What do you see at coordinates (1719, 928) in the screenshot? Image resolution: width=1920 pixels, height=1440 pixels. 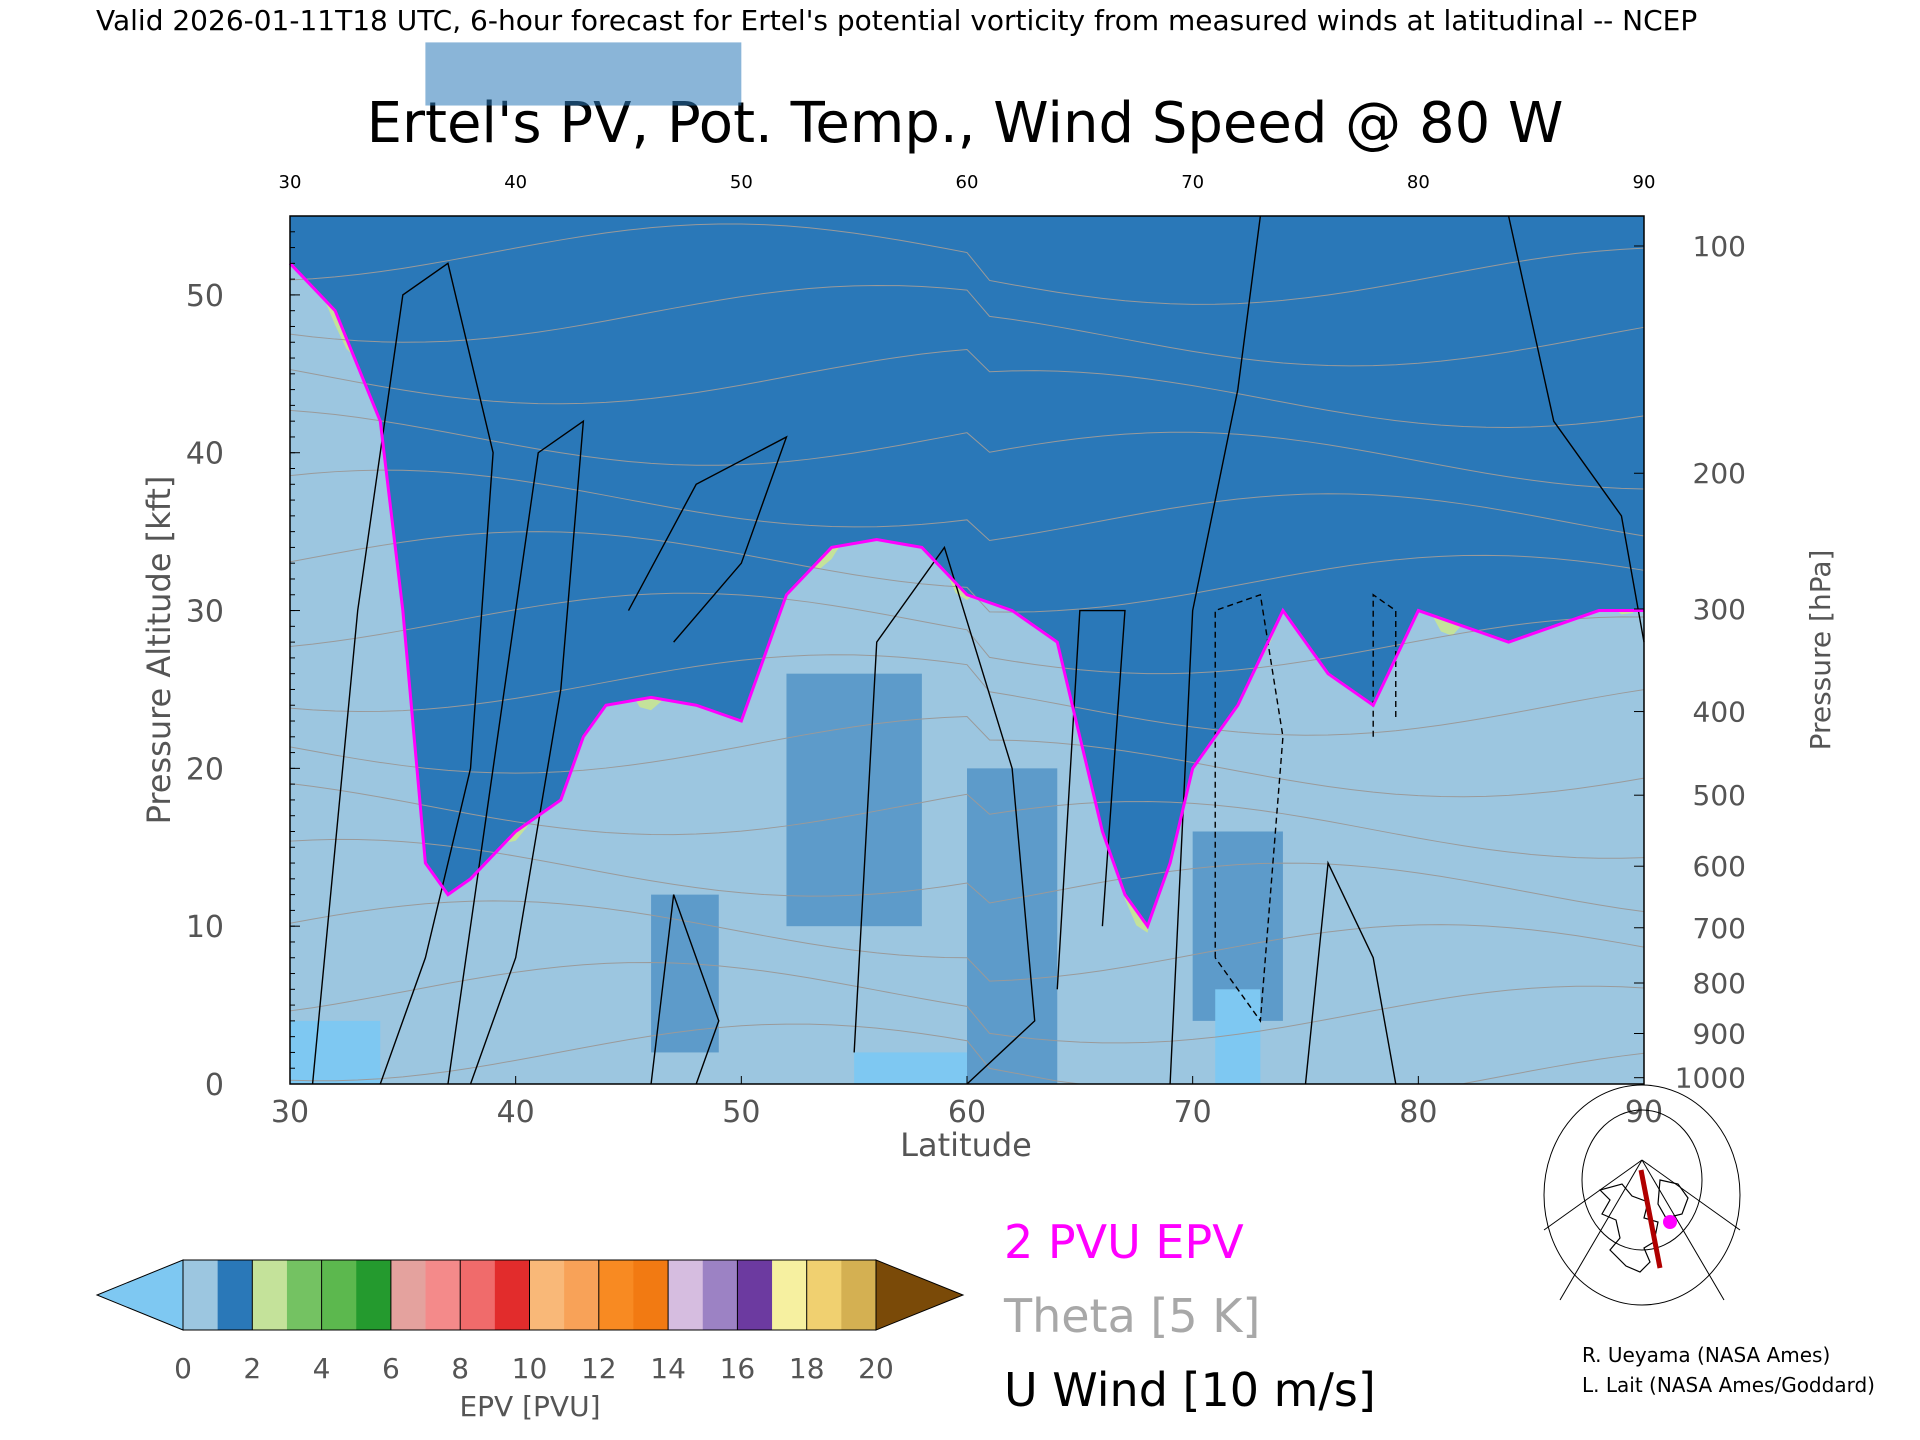 I see `pressure-tick-label: 700` at bounding box center [1719, 928].